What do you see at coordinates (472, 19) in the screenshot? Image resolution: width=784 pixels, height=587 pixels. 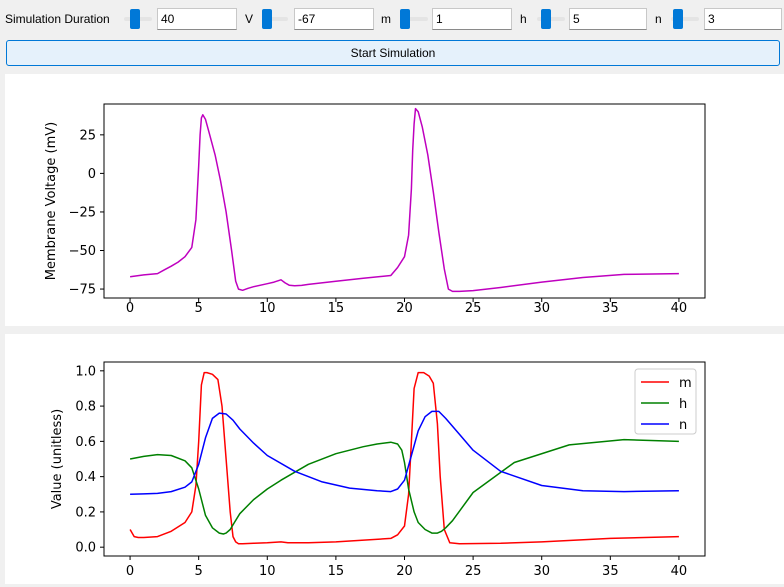 I see `m-field` at bounding box center [472, 19].